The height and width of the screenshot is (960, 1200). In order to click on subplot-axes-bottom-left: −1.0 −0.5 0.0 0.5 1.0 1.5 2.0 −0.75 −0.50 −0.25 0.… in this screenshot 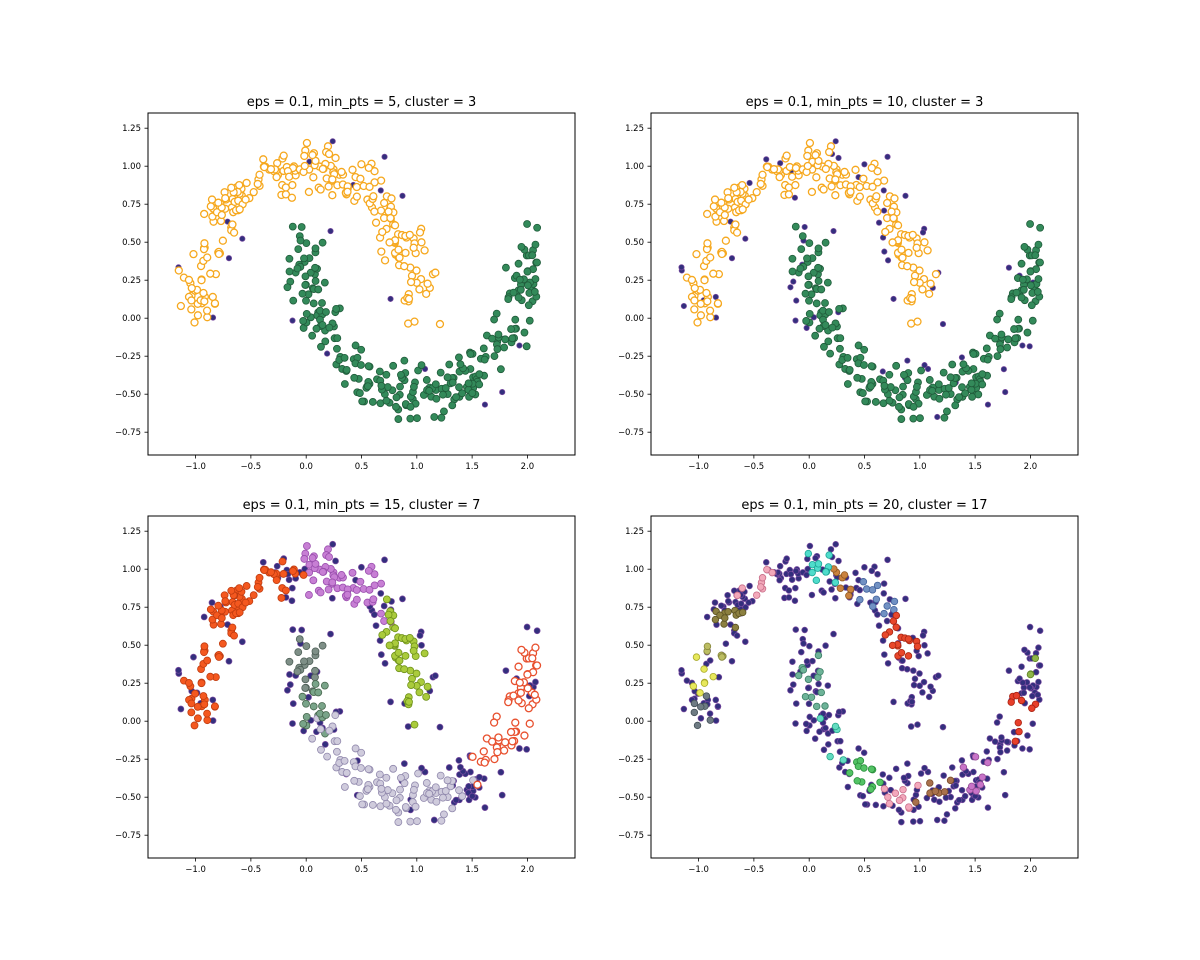, I will do `click(345, 695)`.